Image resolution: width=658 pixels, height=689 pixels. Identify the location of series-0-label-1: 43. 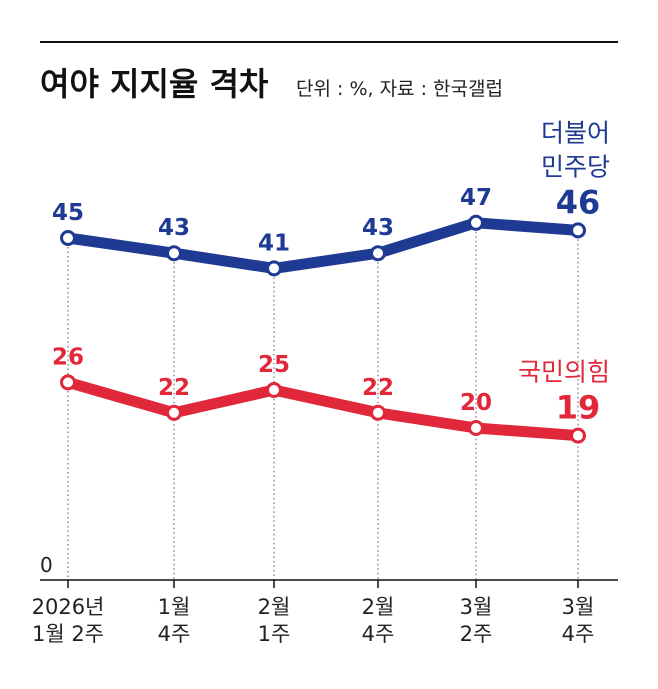
(174, 228).